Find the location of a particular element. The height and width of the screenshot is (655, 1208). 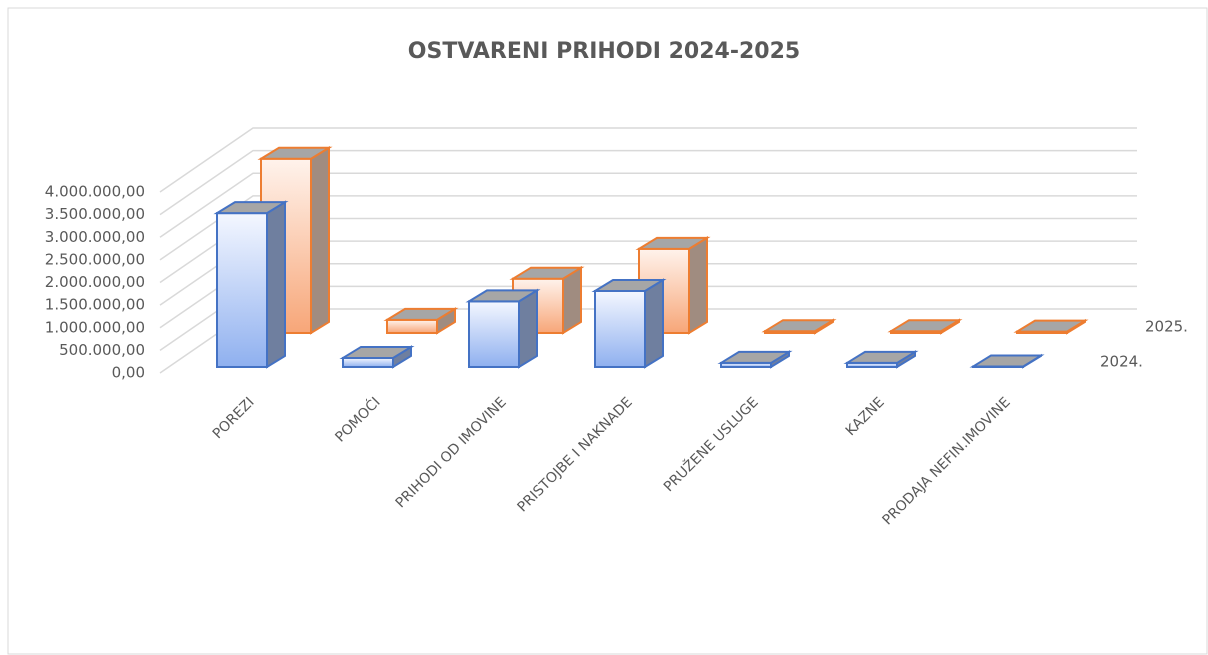

y-tick-label: 4.000.000,00 is located at coordinates (95, 192).